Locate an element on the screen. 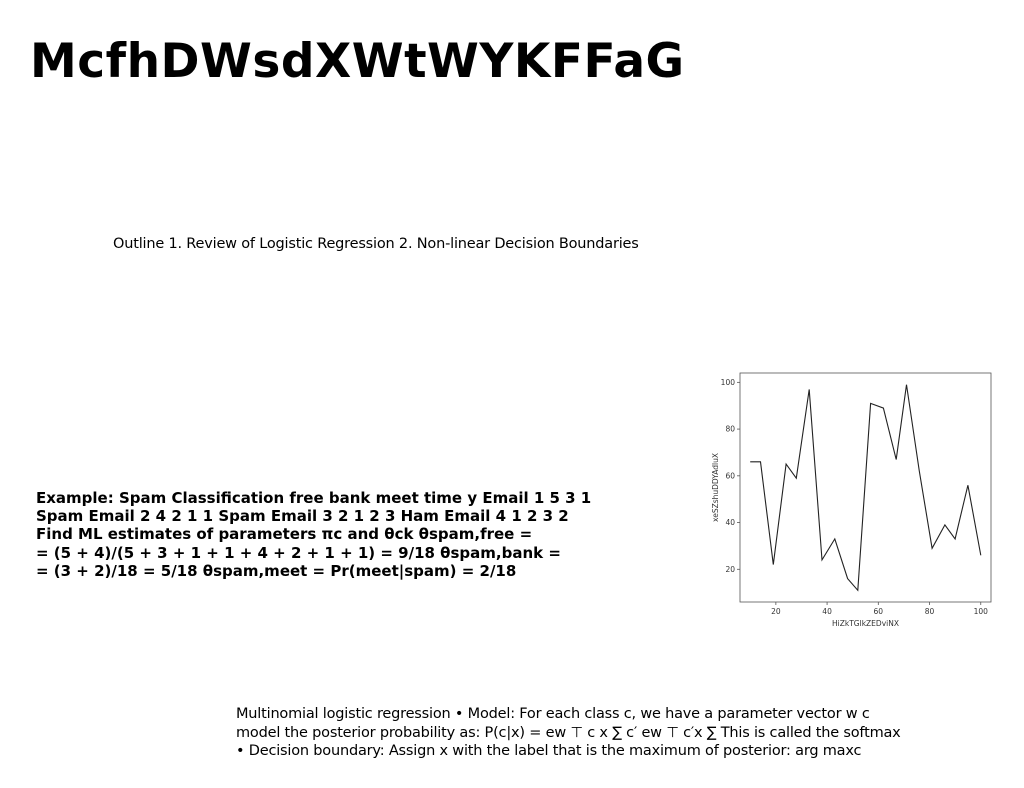  y-axis-label: xeSZshuDDYAdluX is located at coordinates (715, 487).